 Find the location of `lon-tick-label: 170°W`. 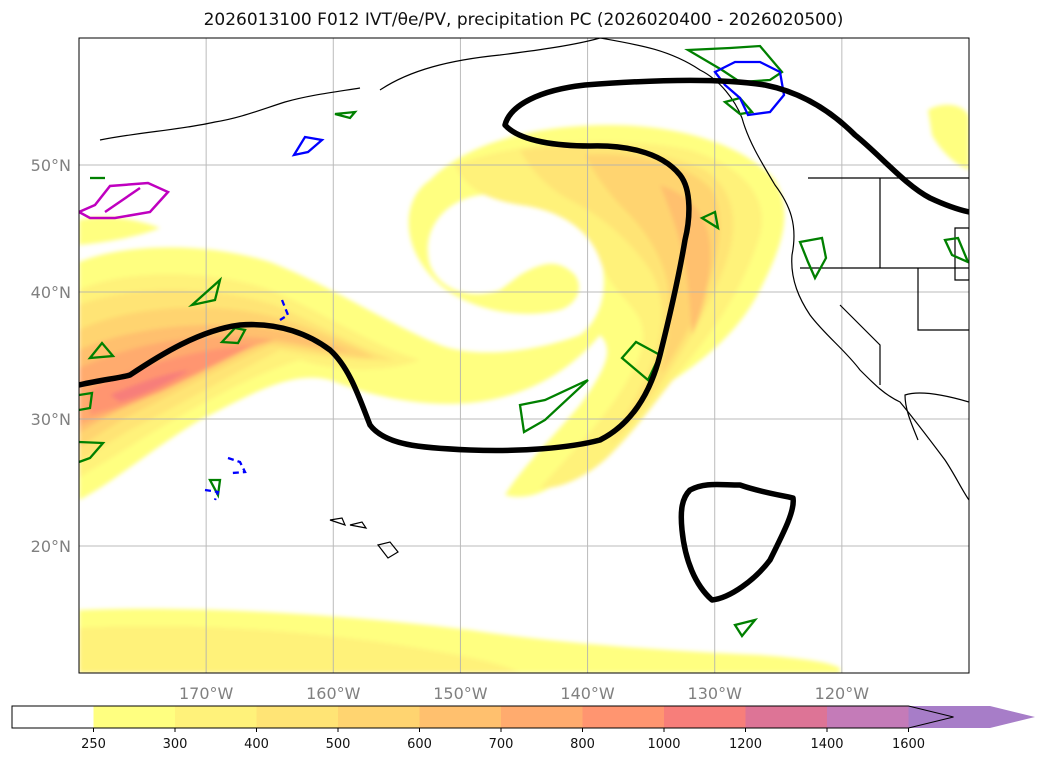

lon-tick-label: 170°W is located at coordinates (206, 693).